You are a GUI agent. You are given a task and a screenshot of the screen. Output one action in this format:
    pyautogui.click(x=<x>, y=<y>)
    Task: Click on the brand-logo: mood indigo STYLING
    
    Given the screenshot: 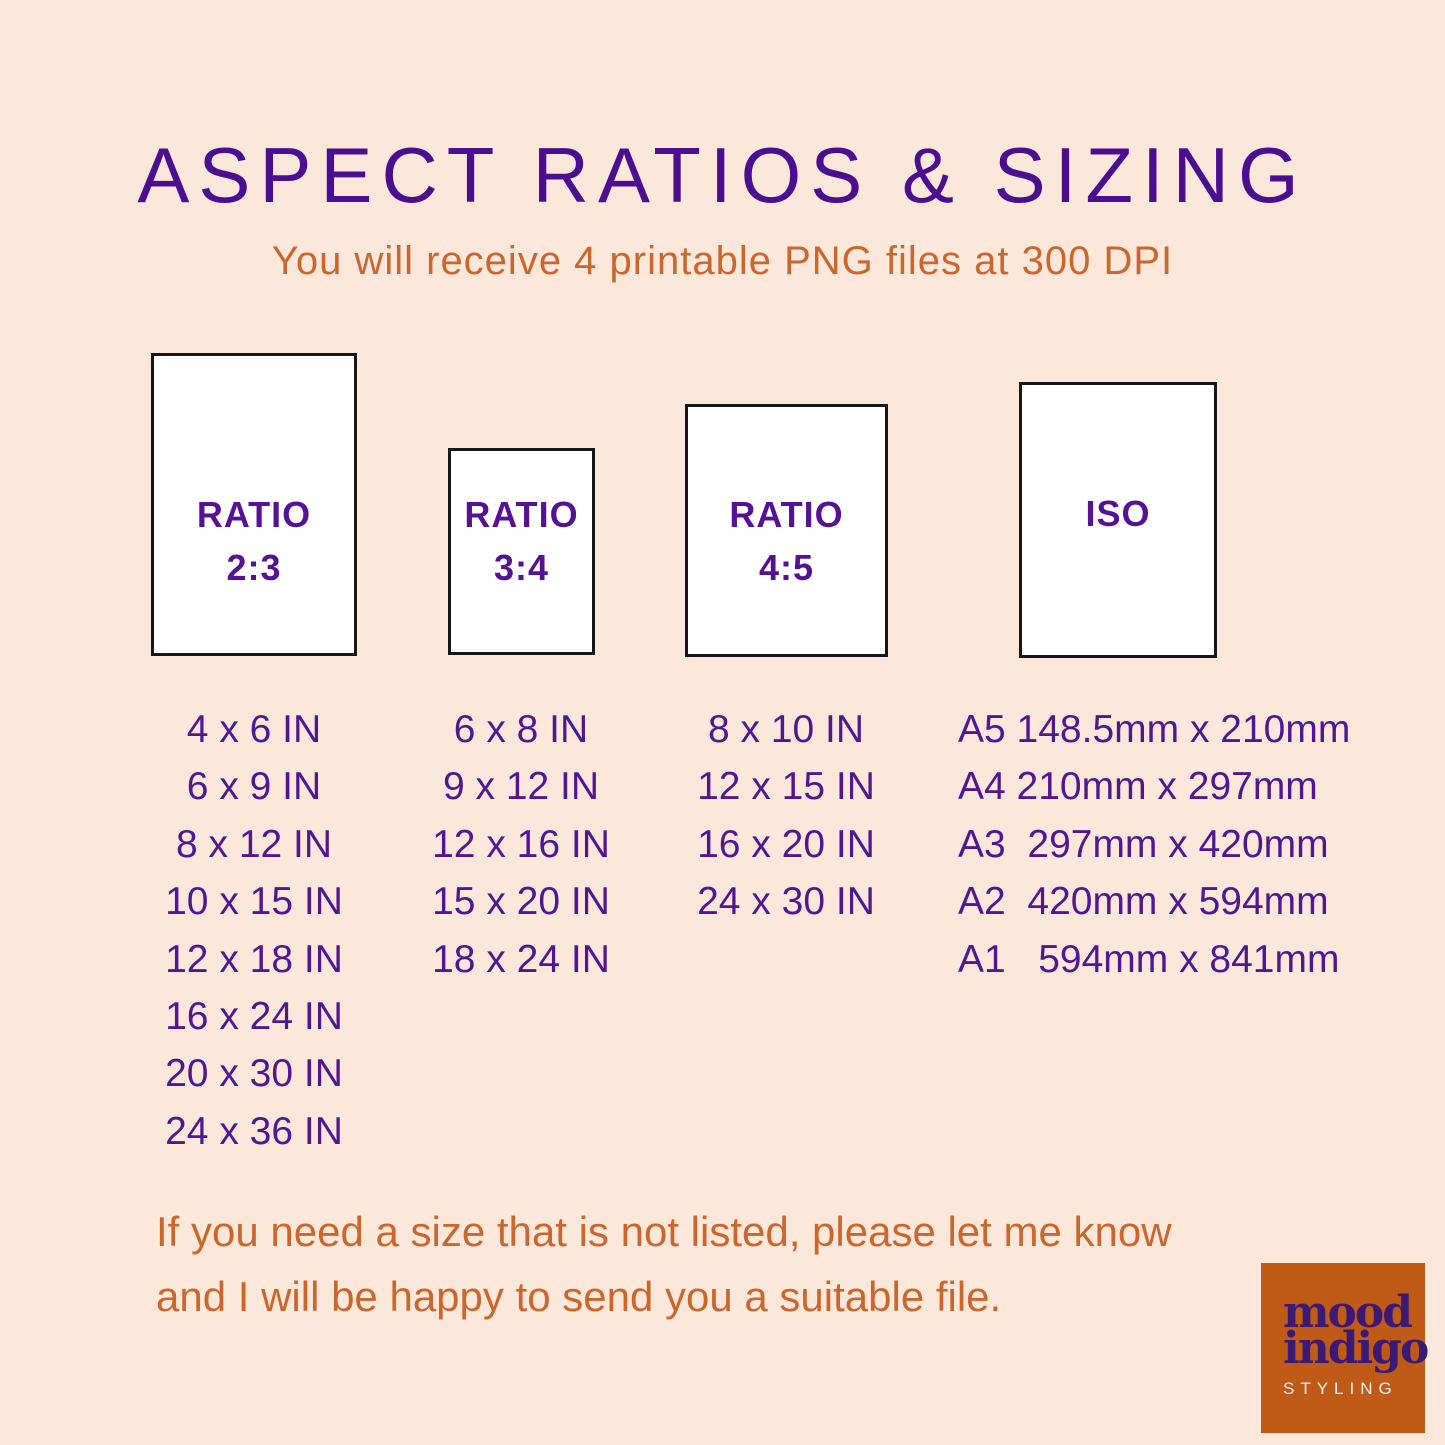 What is the action you would take?
    pyautogui.click(x=1345, y=1348)
    